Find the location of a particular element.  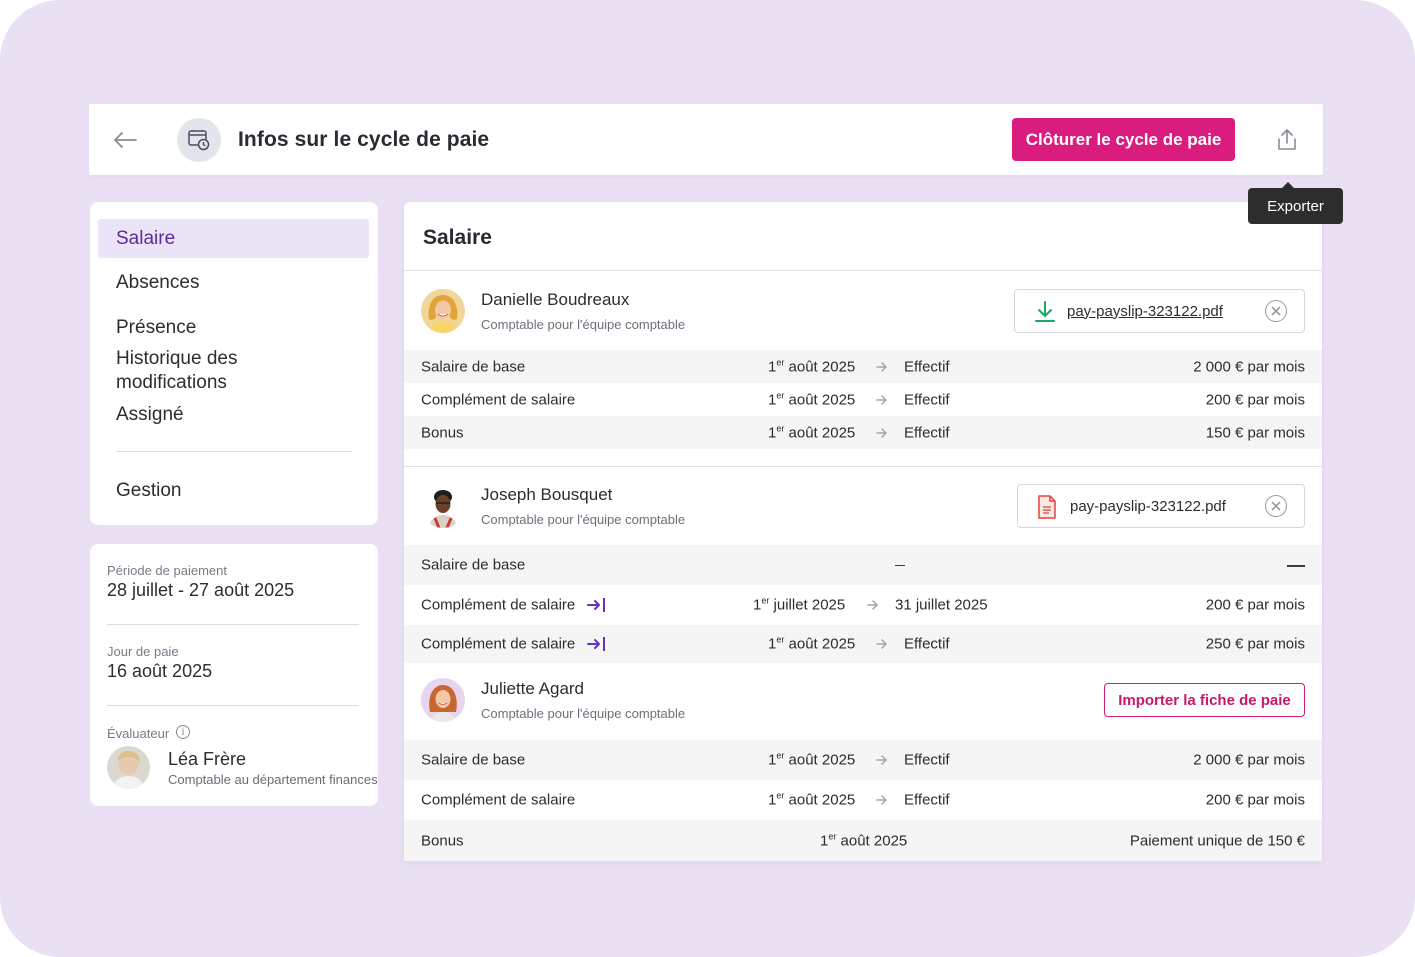

employee-name: Joseph Bousquet is located at coordinates (547, 494).